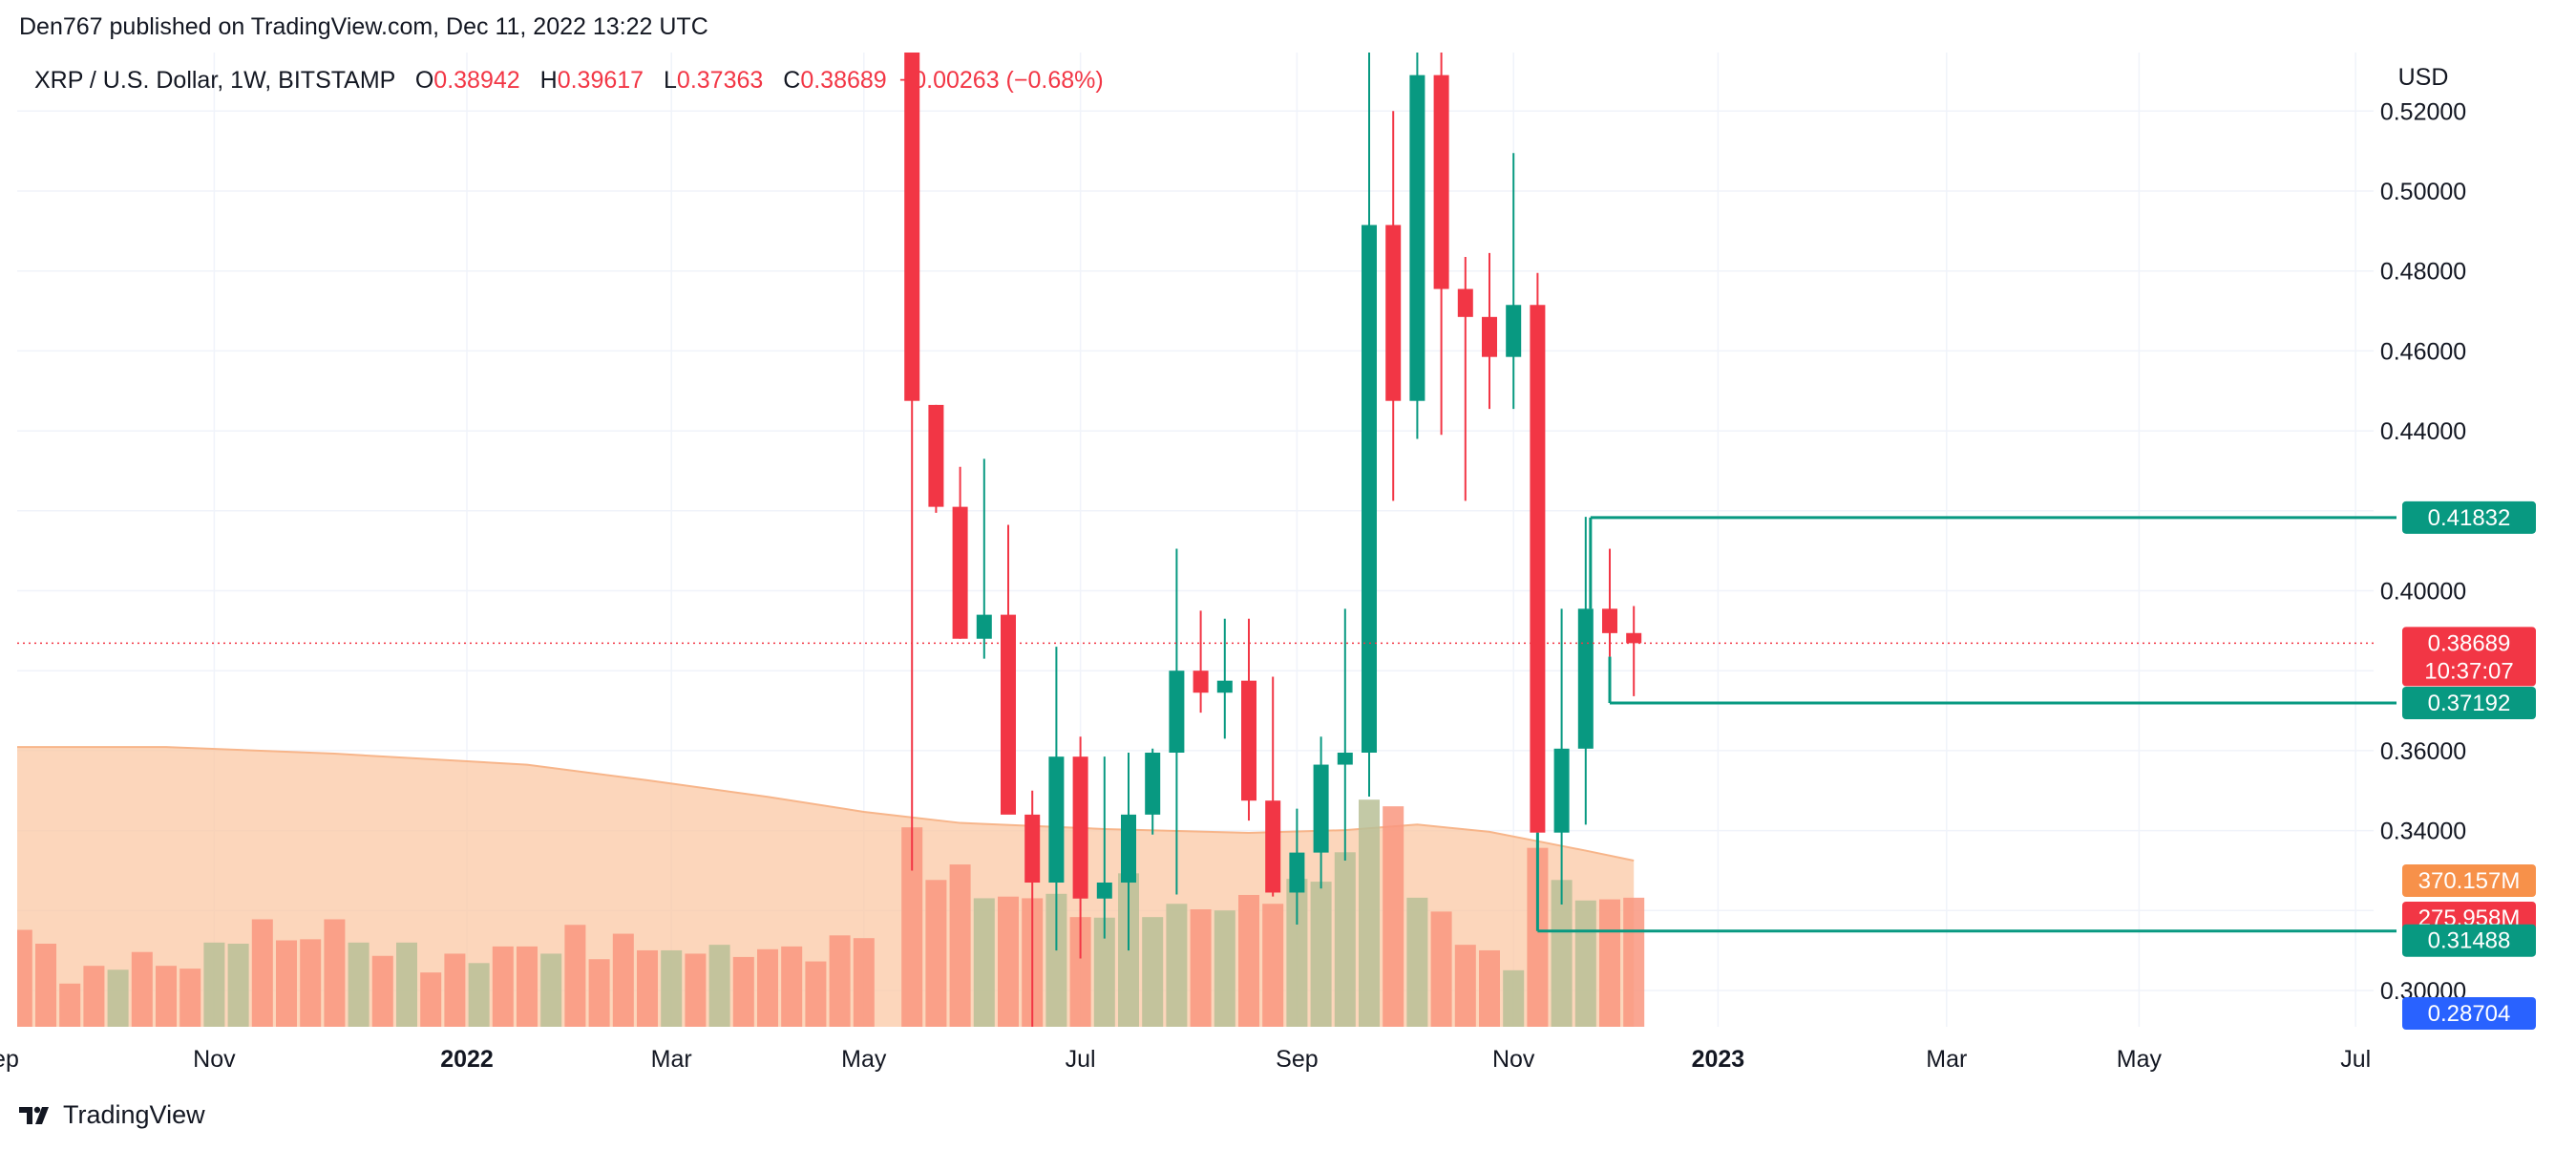 The image size is (2576, 1150). Describe the element at coordinates (424, 80) in the screenshot. I see `open-label: O` at that location.